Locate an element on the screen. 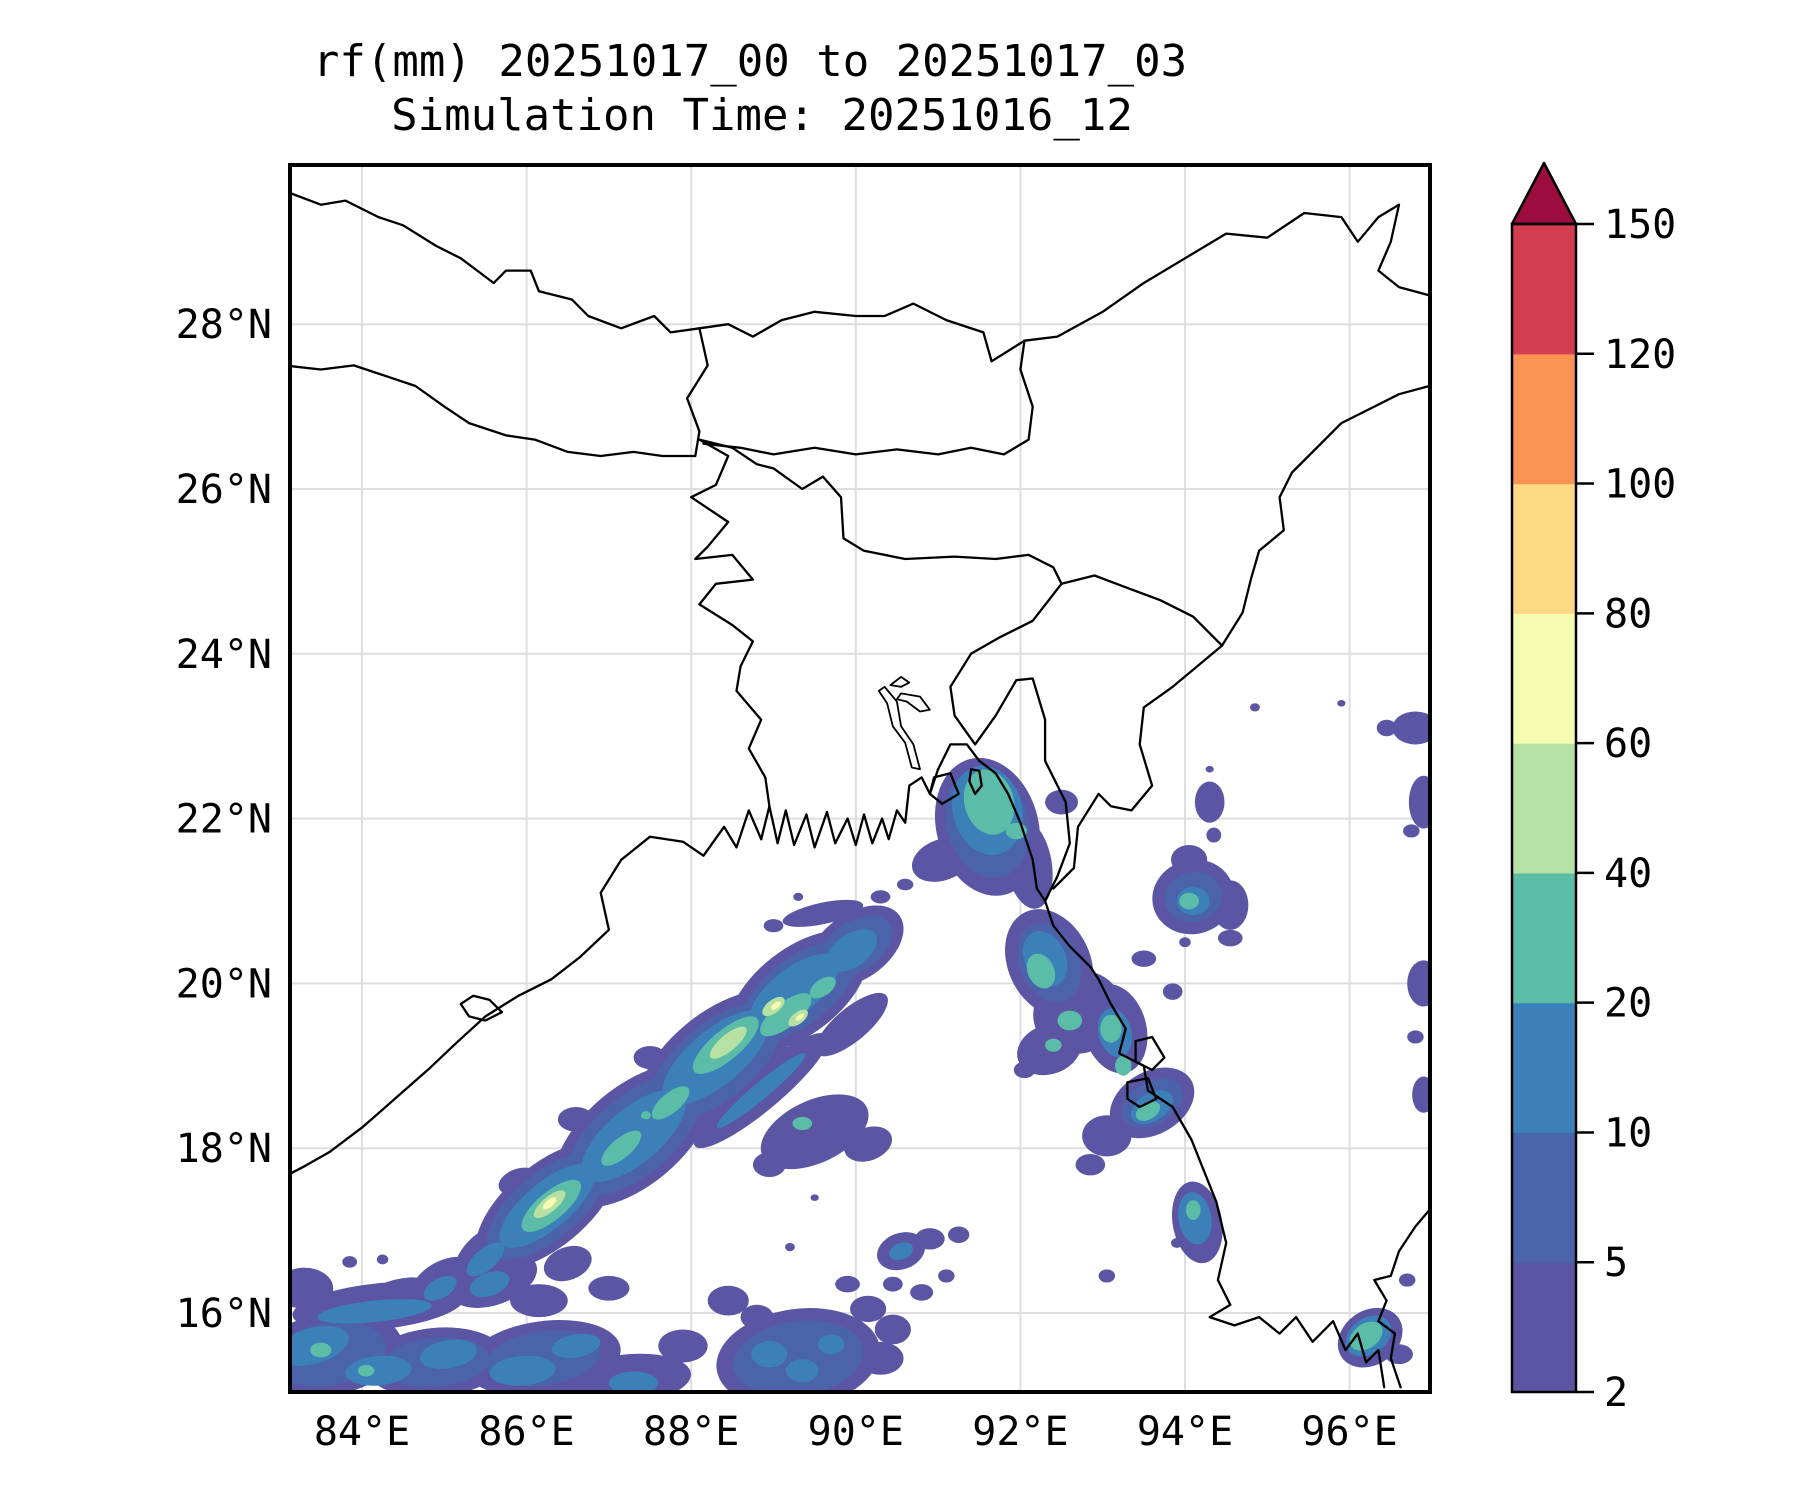 This screenshot has height=1500, width=1800. border-duars is located at coordinates (868, 397).